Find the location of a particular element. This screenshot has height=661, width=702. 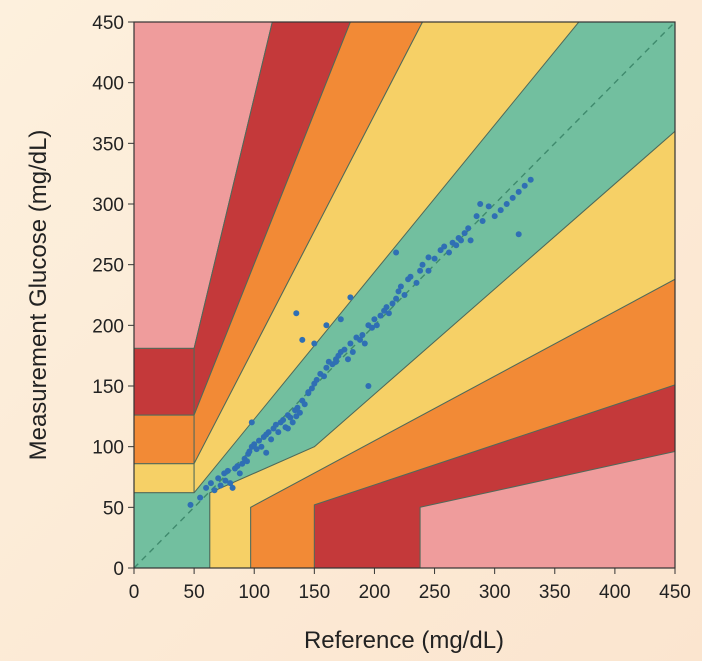

y-tick-label: 250 is located at coordinates (108, 266).